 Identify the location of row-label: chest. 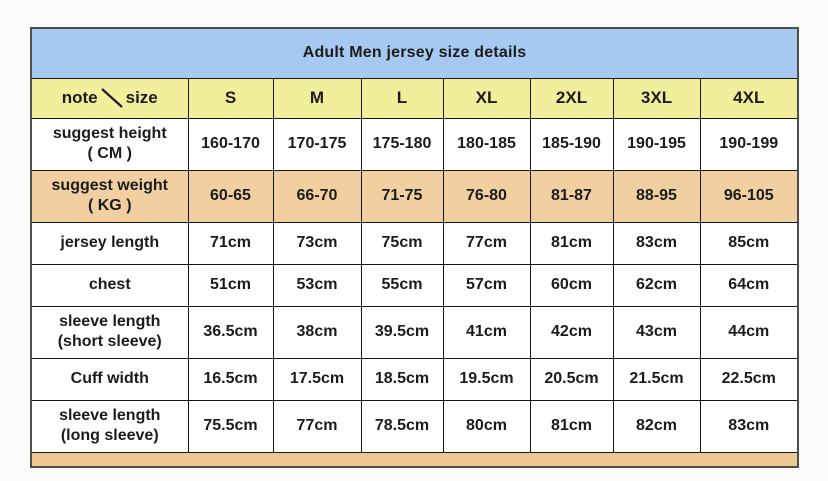
(109, 285).